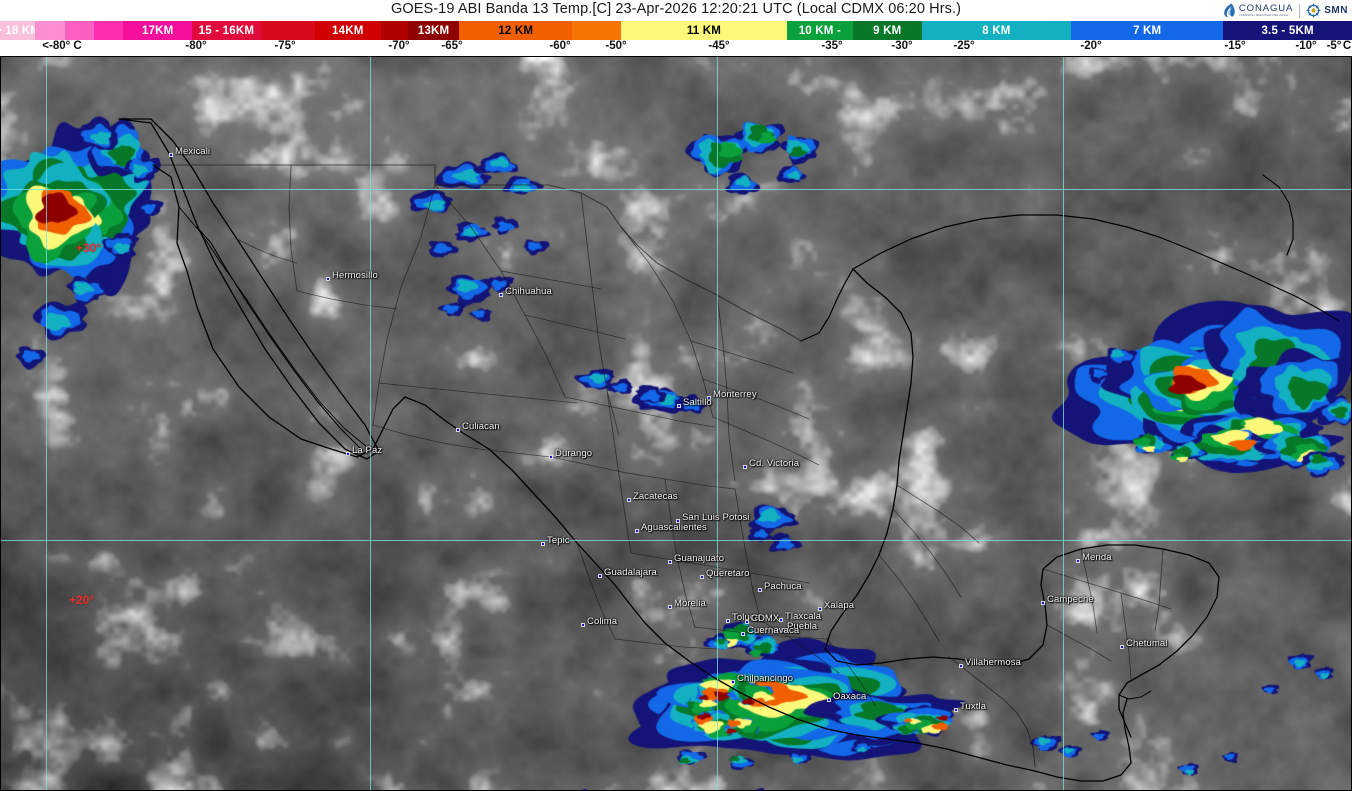  I want to click on colorbar-tick: -30°, so click(902, 46).